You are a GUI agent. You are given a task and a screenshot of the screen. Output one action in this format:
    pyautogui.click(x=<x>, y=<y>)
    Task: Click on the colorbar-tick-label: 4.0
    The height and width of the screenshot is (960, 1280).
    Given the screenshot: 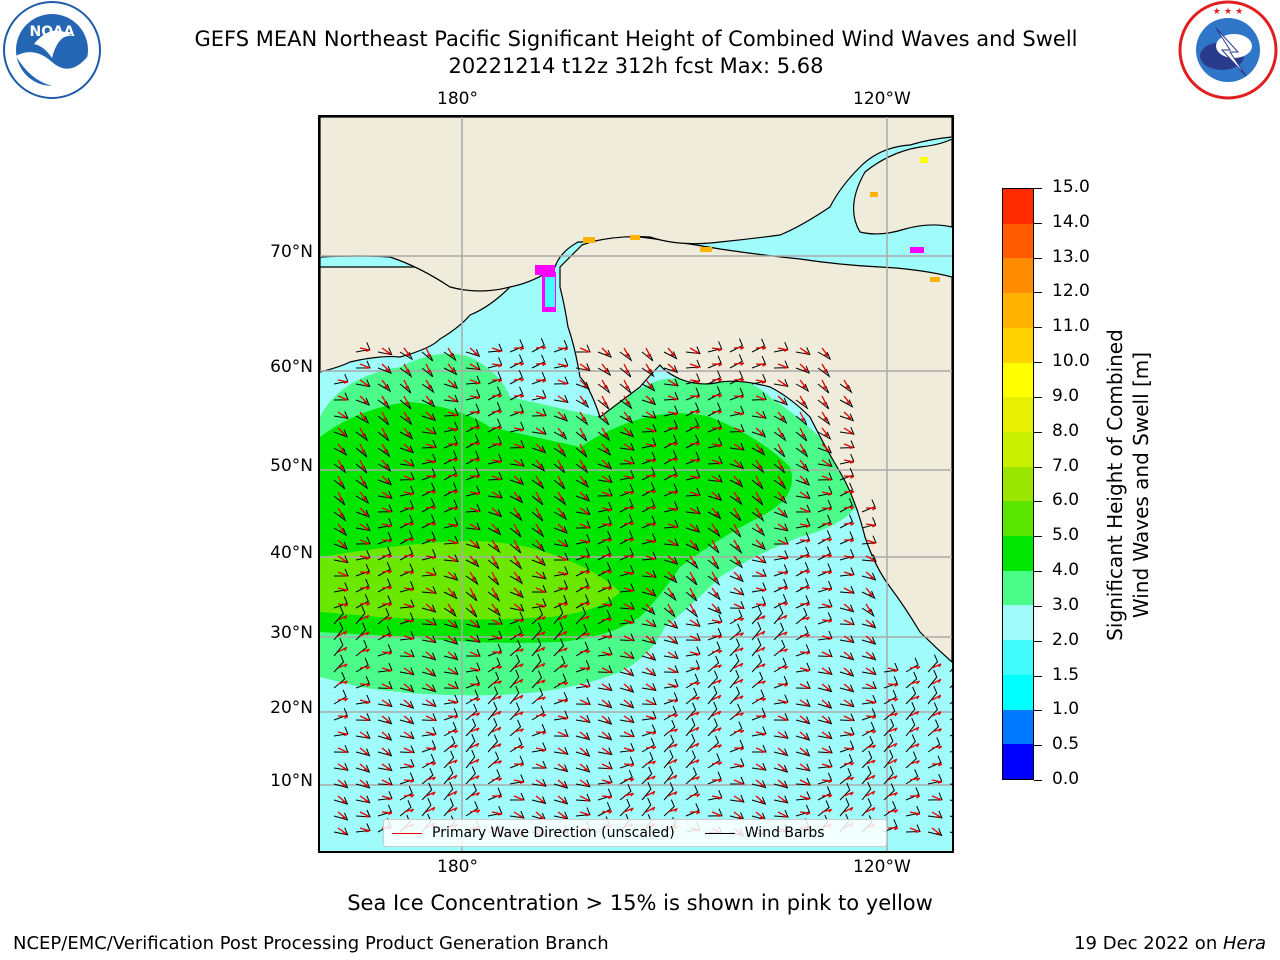 What is the action you would take?
    pyautogui.click(x=1066, y=570)
    